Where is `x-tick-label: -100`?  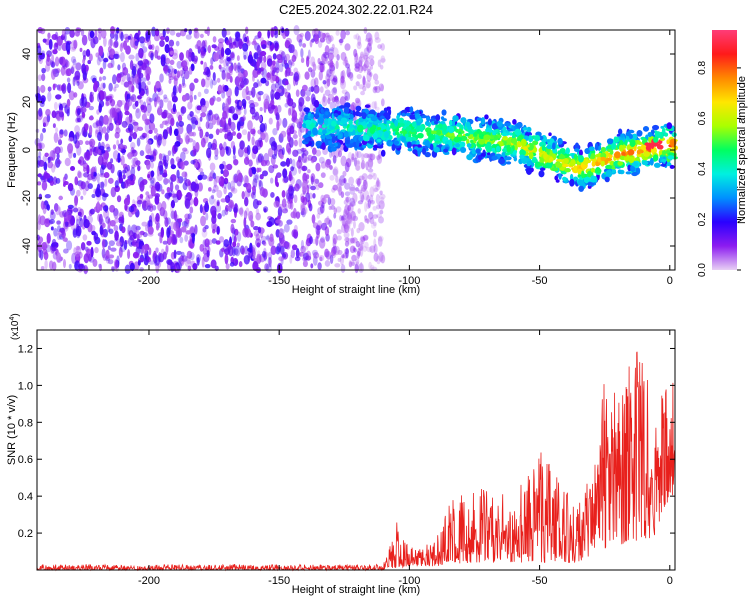 x-tick-label: -100 is located at coordinates (409, 281).